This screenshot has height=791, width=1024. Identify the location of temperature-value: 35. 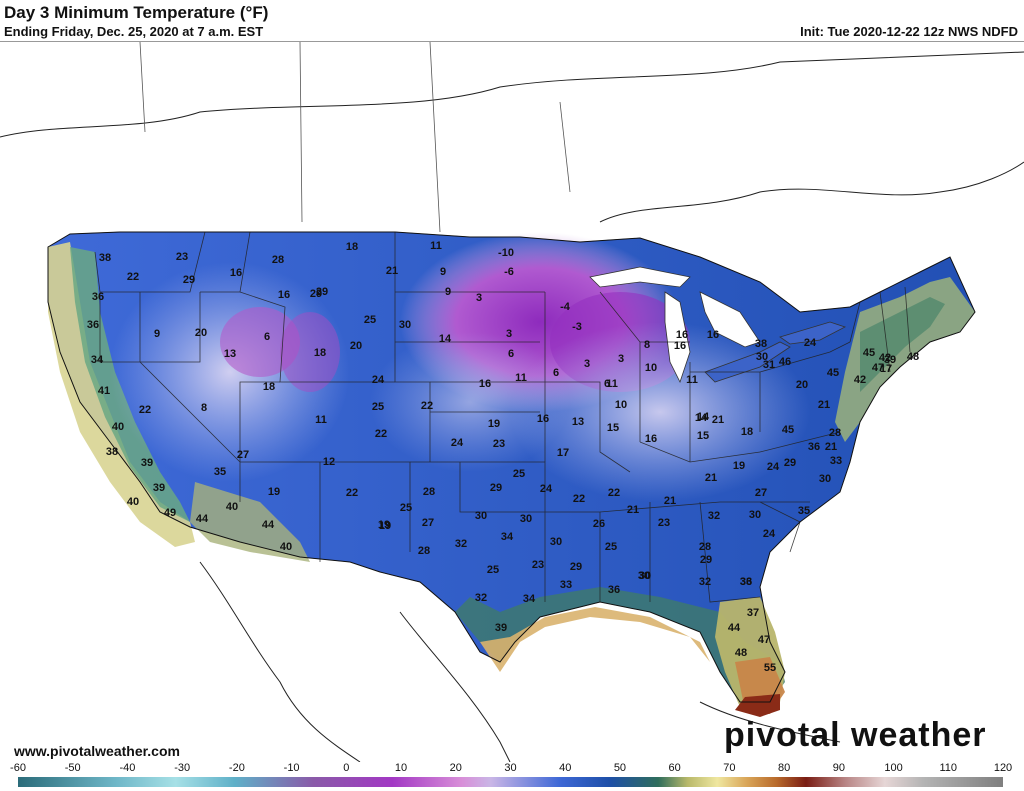
(804, 511).